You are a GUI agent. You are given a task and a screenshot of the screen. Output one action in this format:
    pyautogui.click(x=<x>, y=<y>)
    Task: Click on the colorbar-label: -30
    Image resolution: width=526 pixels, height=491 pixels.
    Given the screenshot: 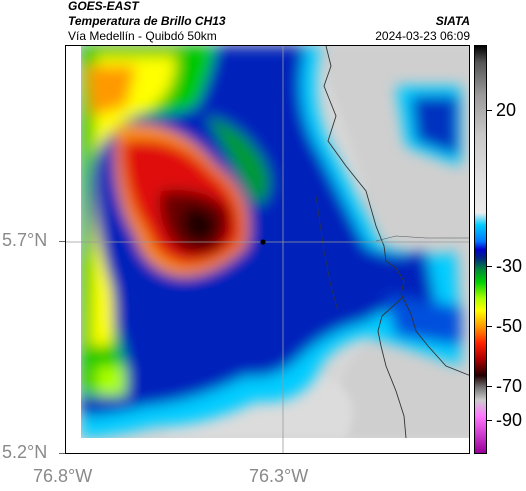 What is the action you would take?
    pyautogui.click(x=509, y=266)
    